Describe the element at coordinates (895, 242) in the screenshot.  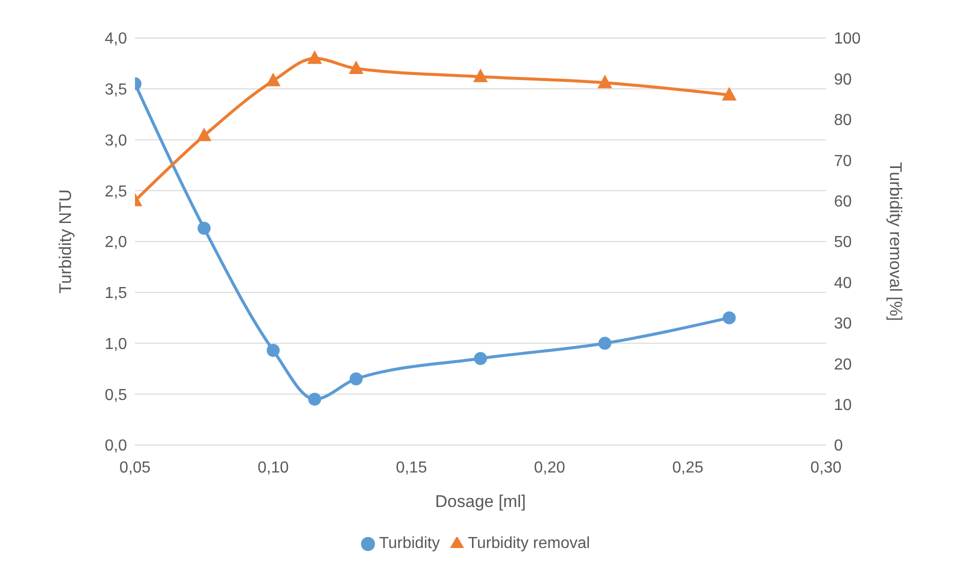
I see `y2-axis-title: Turbidity removal [%]` at that location.